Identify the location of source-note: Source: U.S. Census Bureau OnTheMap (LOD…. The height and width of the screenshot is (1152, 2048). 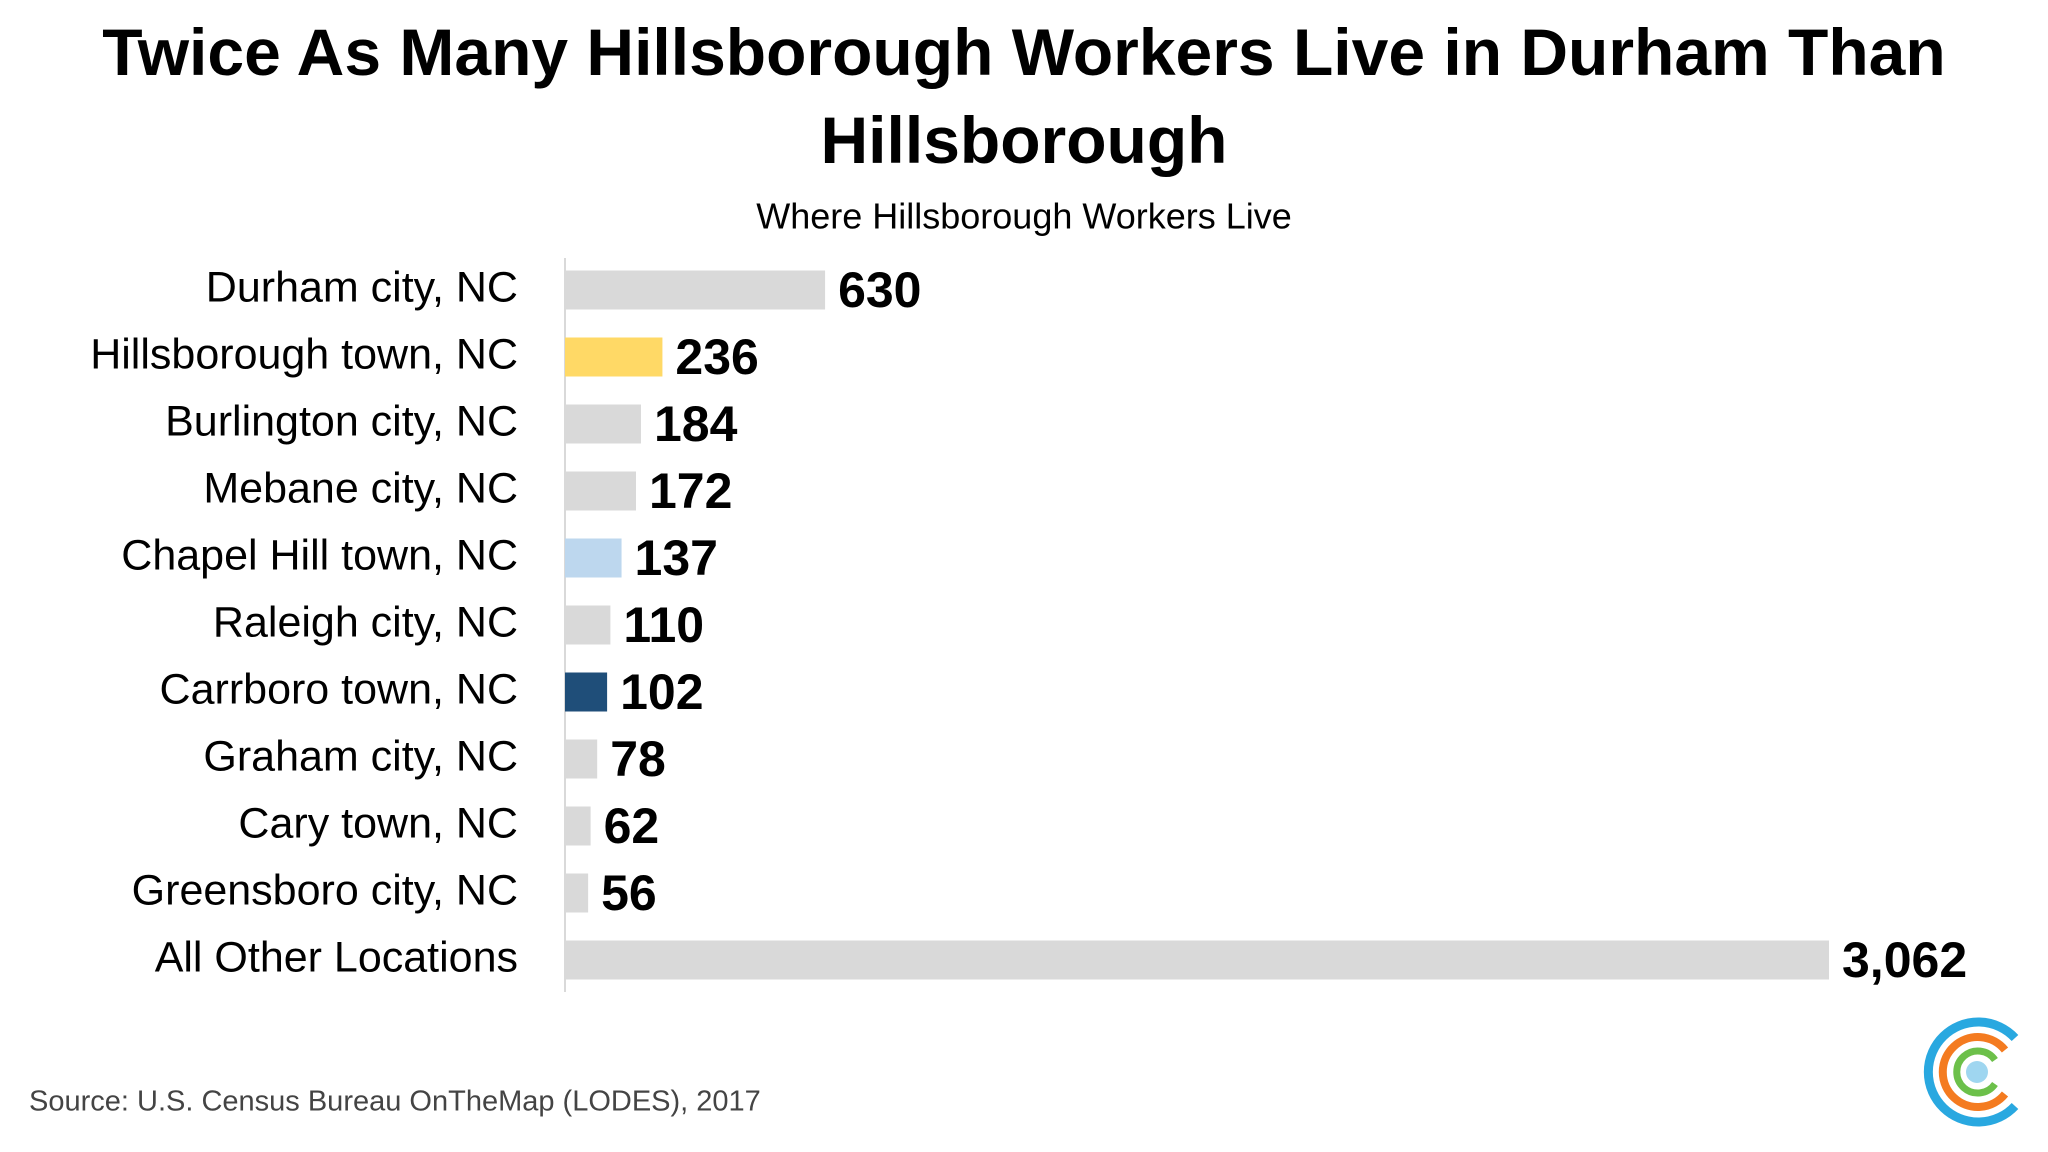
(395, 1102).